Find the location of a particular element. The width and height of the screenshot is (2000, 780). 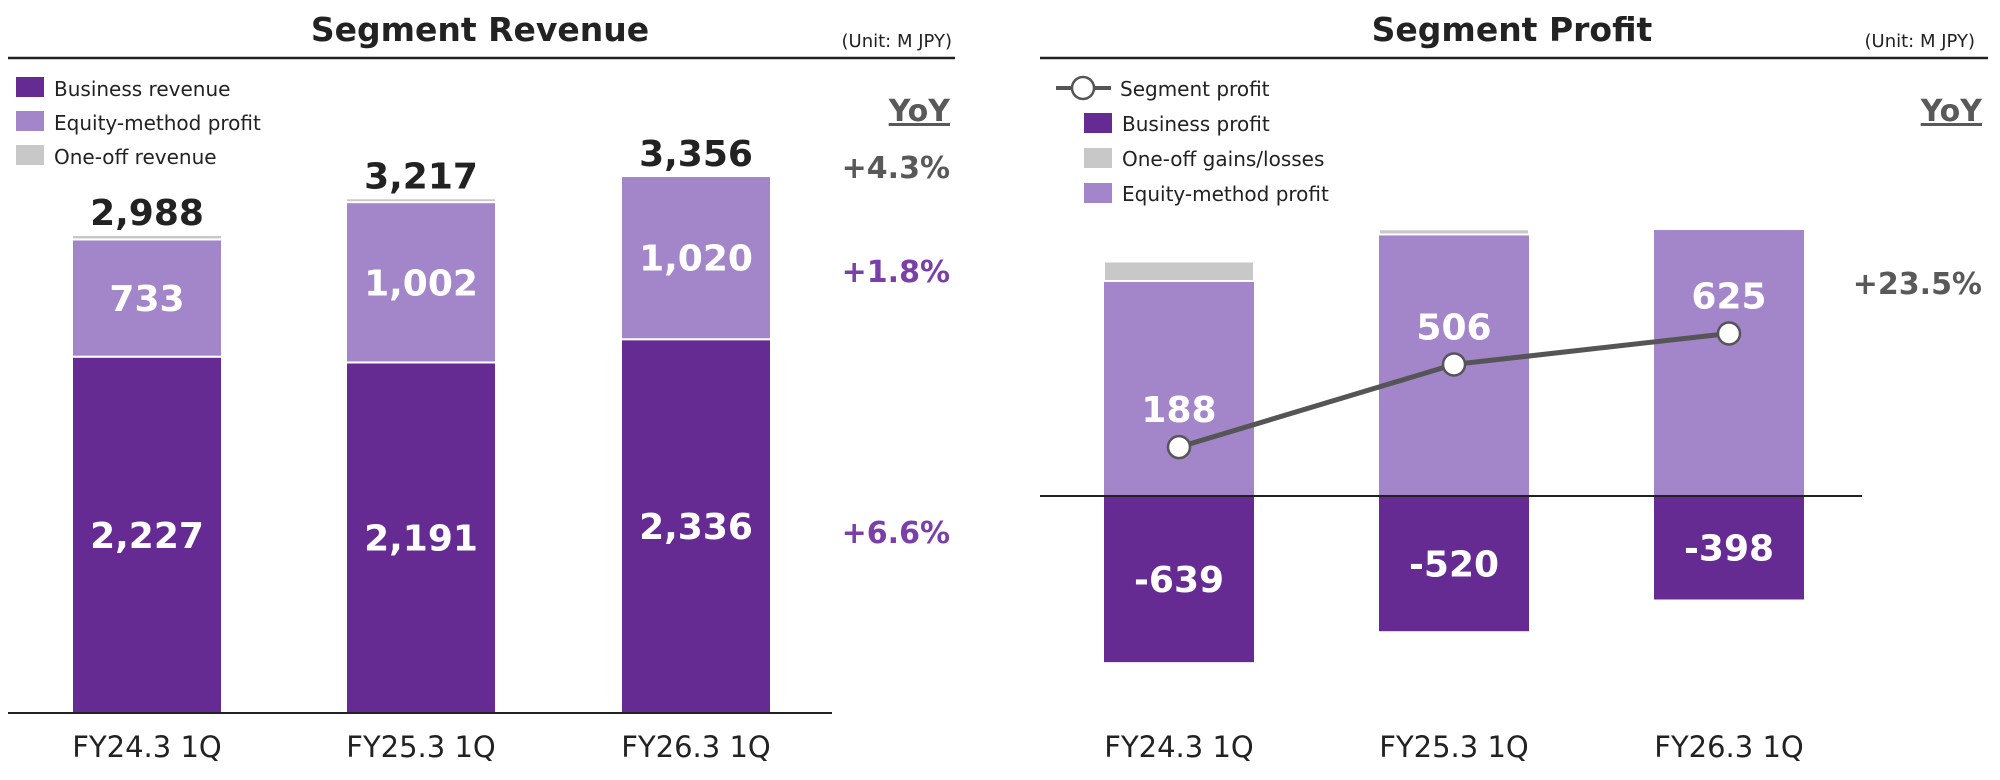

revenue-total-label: 3,217 is located at coordinates (421, 176).